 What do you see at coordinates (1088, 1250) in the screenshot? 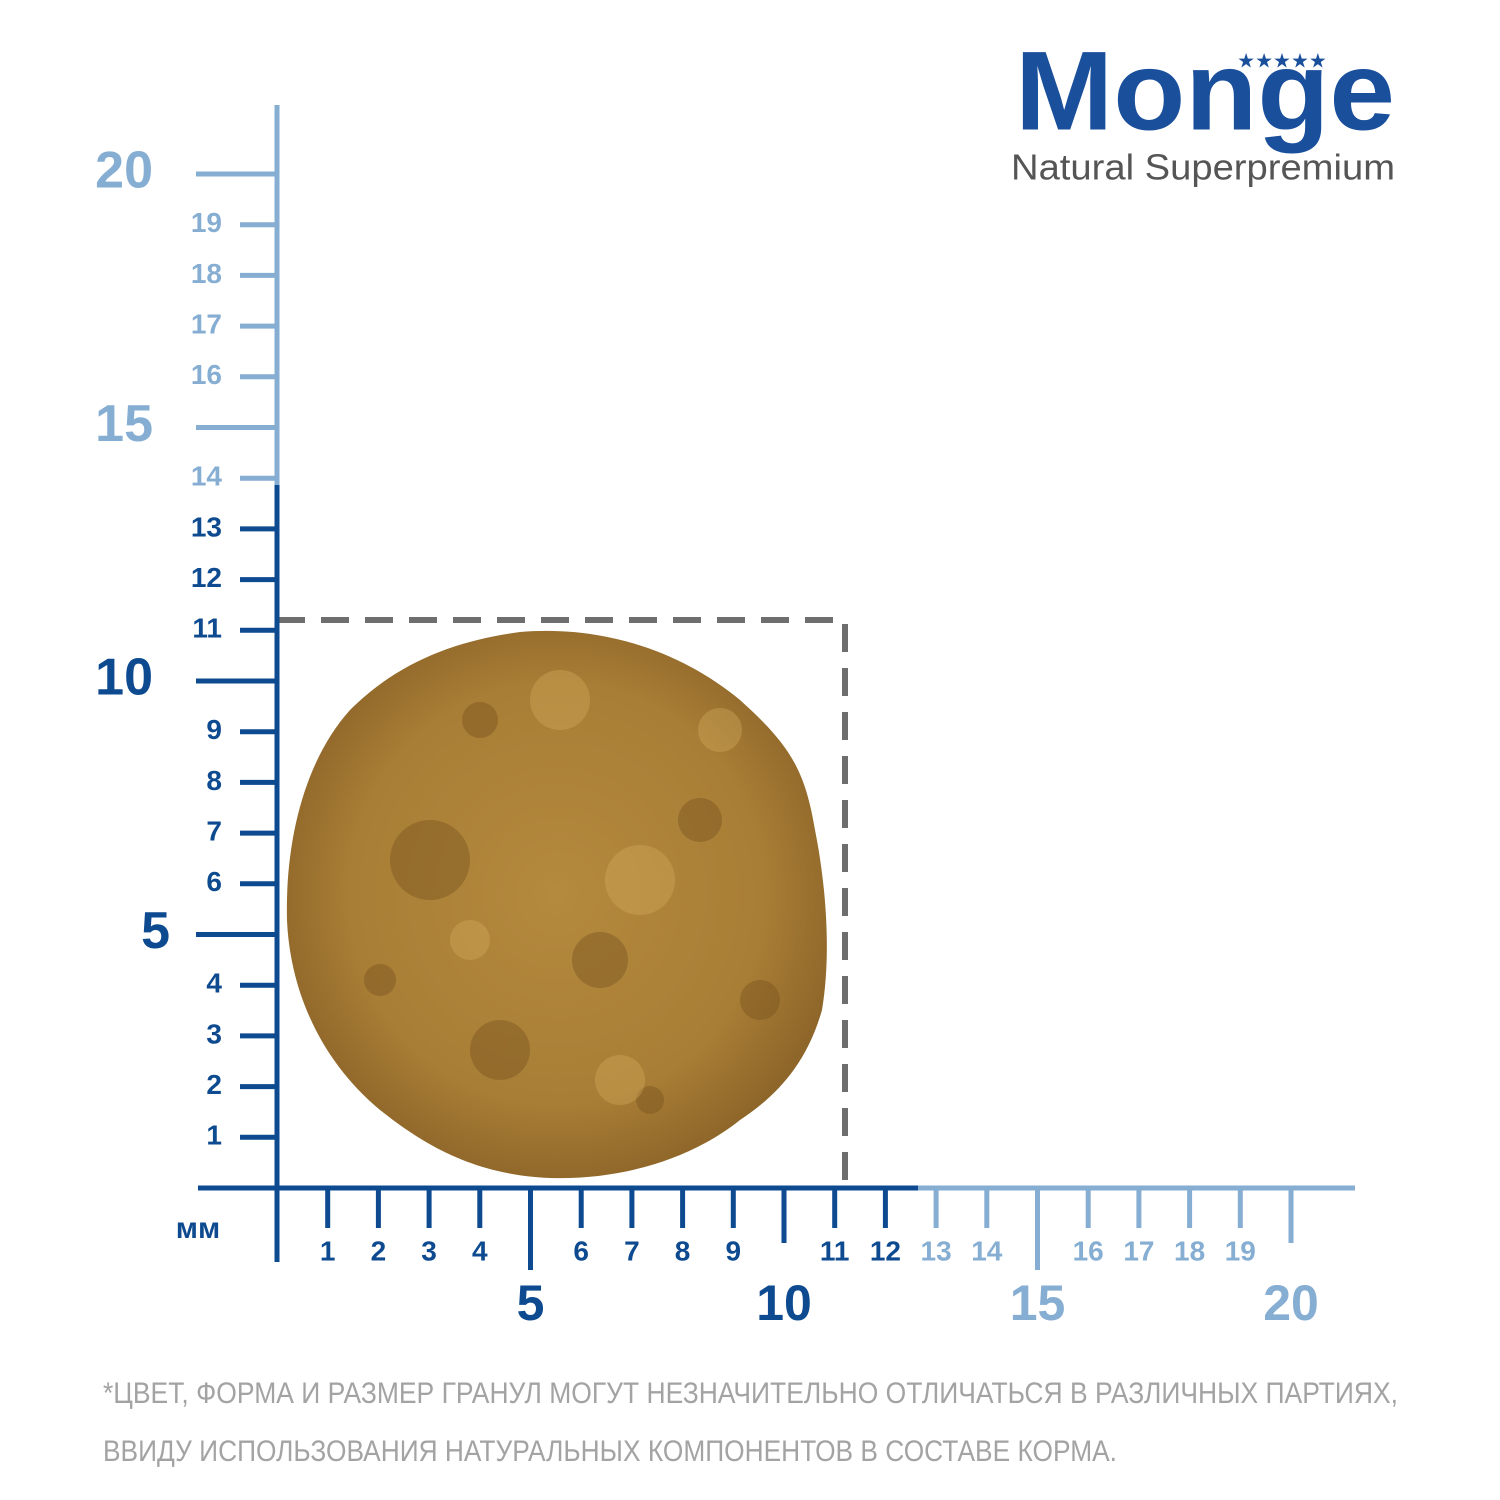
I see `x-minor-label: 16` at bounding box center [1088, 1250].